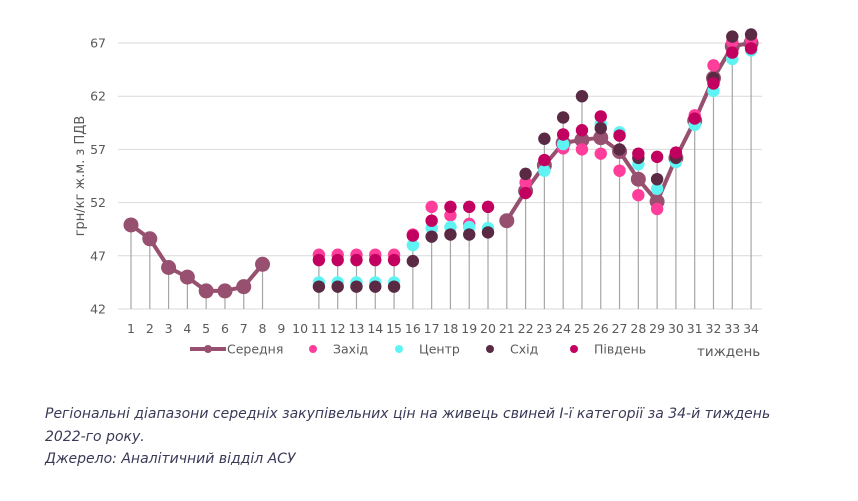 Image resolution: width=858 pixels, height=501 pixels. I want to click on x-tick-label: 19, so click(469, 328).